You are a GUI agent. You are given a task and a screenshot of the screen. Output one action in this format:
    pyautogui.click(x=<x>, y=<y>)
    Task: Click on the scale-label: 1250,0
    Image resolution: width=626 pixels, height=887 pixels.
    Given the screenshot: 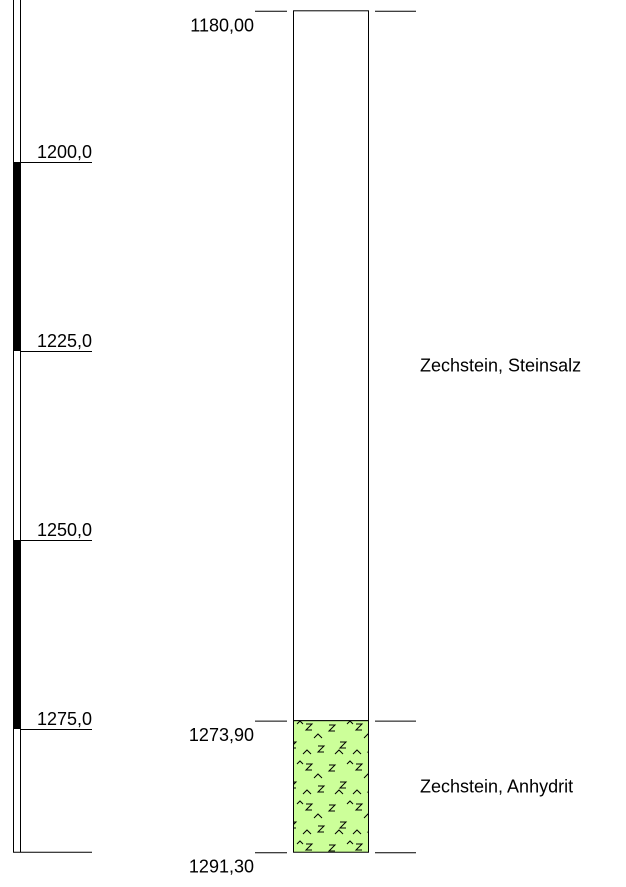 What is the action you would take?
    pyautogui.click(x=64, y=530)
    